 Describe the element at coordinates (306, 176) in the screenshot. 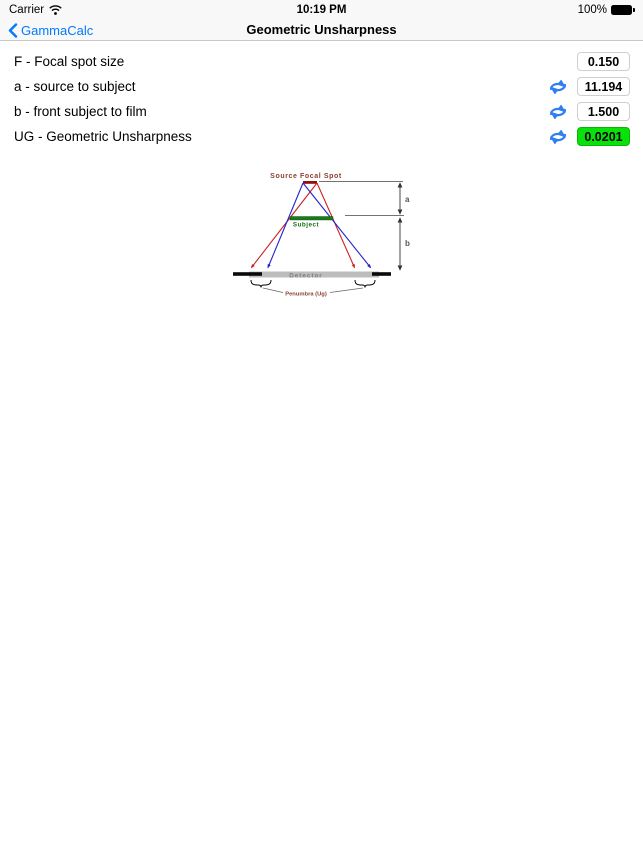

I see `diagram-source-label: Source Focal Spot` at that location.